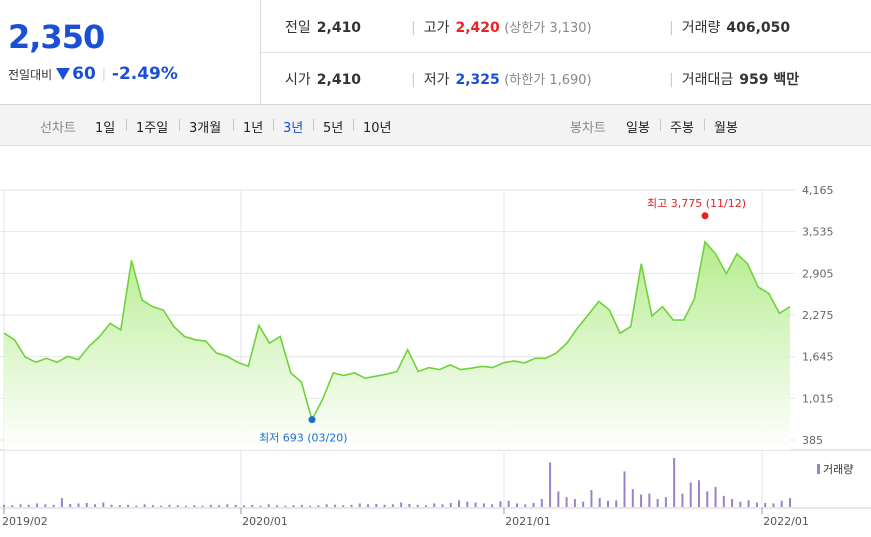 The height and width of the screenshot is (537, 871). What do you see at coordinates (818, 315) in the screenshot?
I see `y-tick-label: 2,275` at bounding box center [818, 315].